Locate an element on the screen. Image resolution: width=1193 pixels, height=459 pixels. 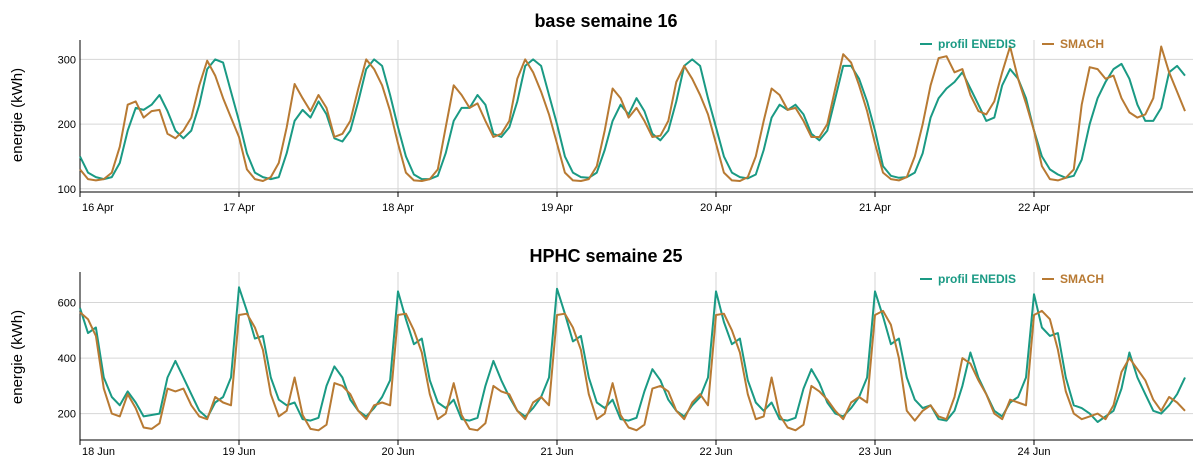
y-tick-label: 600 is located at coordinates (67, 304).